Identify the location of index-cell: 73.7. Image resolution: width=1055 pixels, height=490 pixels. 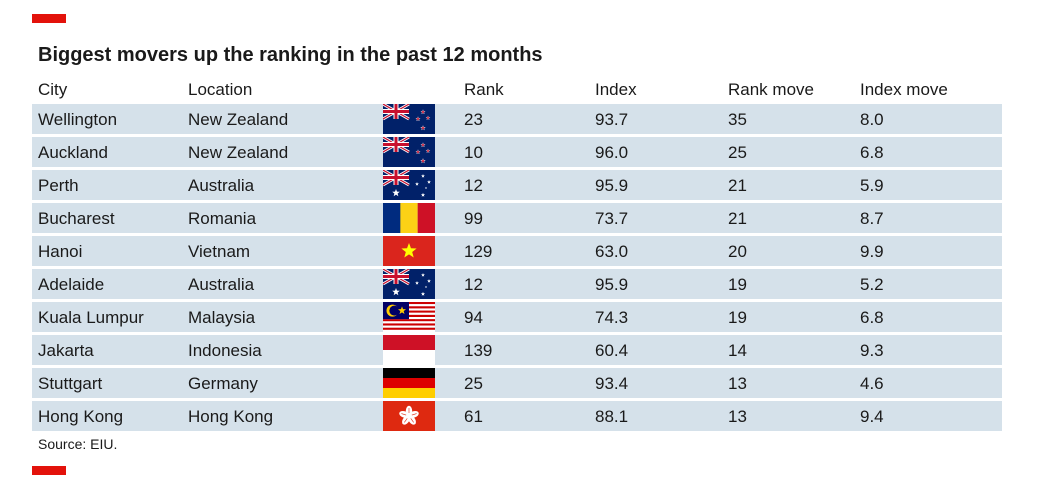
(612, 218).